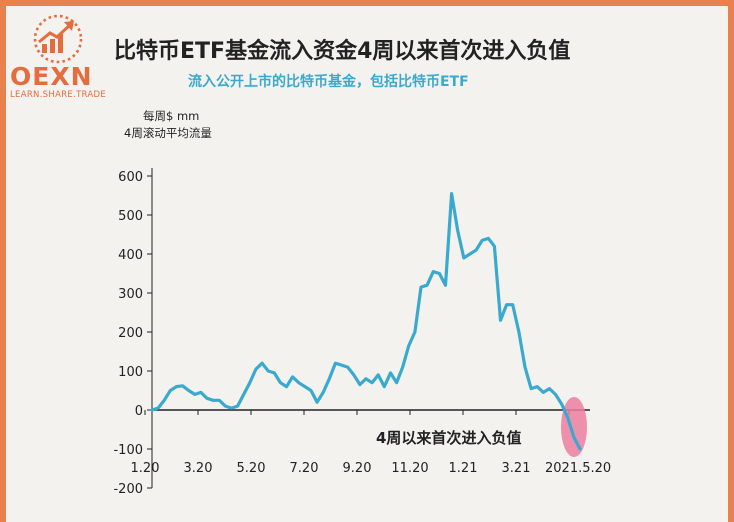  Describe the element at coordinates (168, 133) in the screenshot. I see `y-axis-label-line-2: 4周滚动平均流量` at that location.